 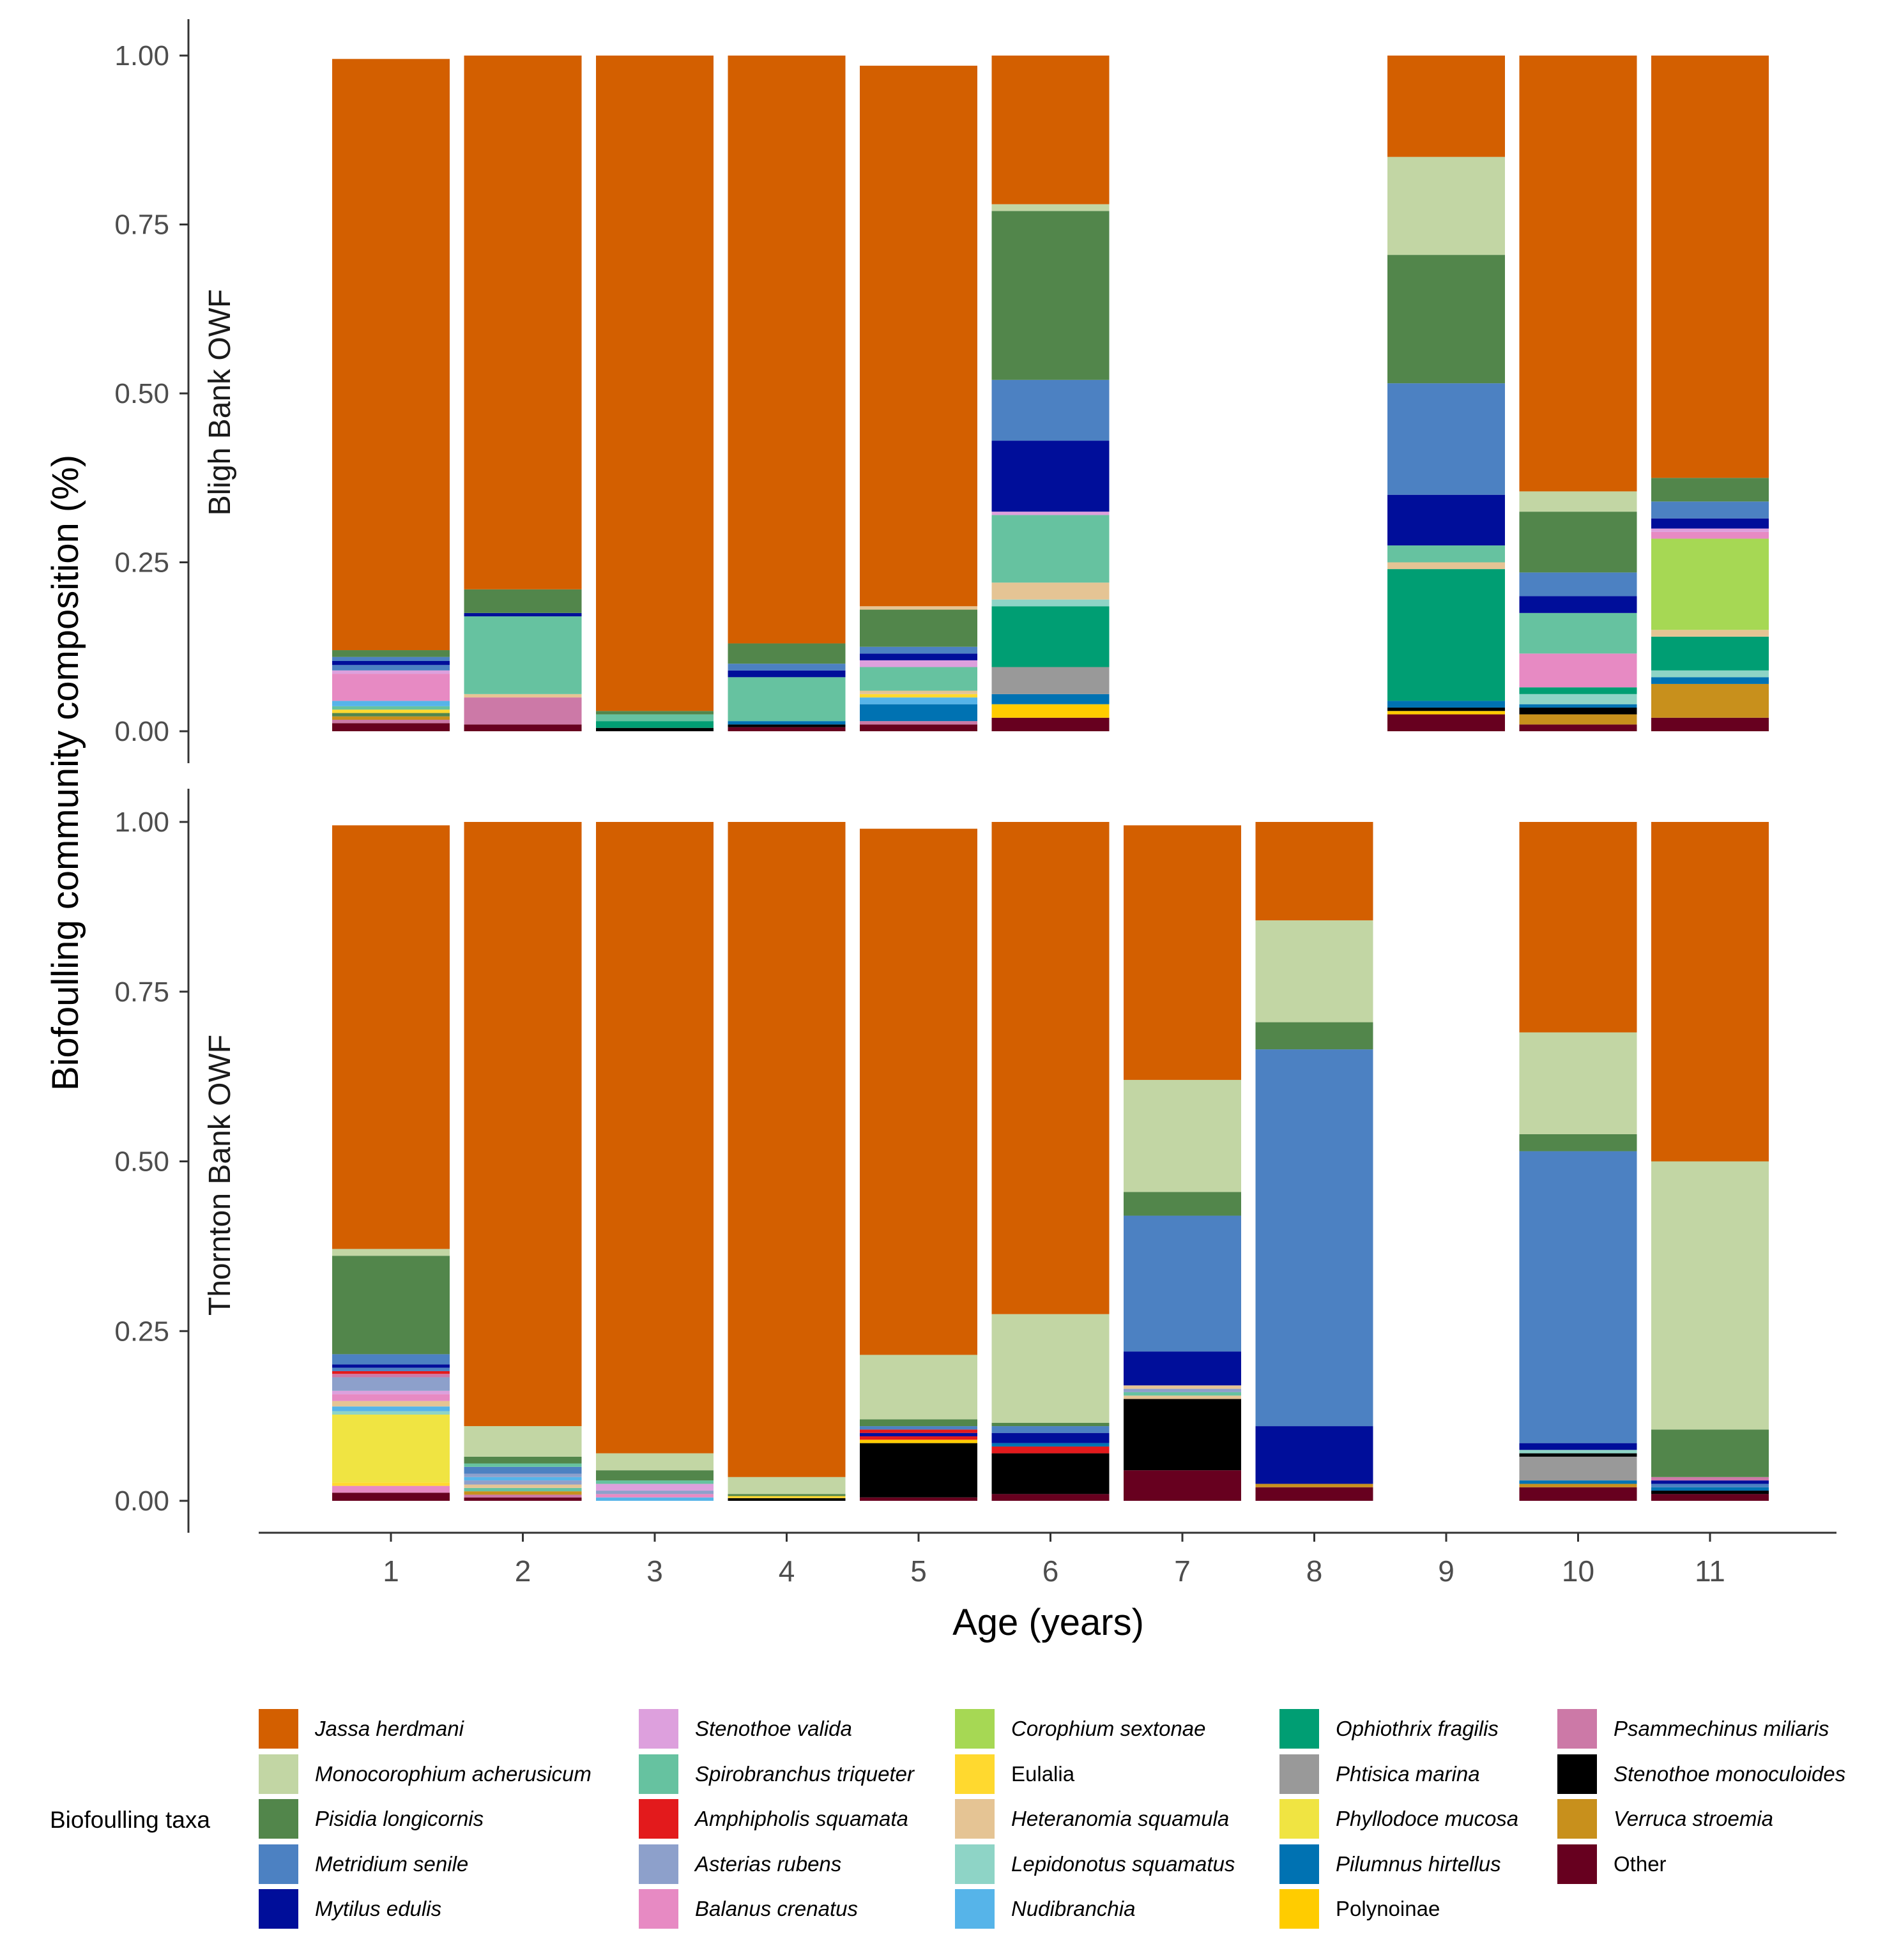 What do you see at coordinates (918, 1441) in the screenshot?
I see `bar-segment: Polynoinae` at bounding box center [918, 1441].